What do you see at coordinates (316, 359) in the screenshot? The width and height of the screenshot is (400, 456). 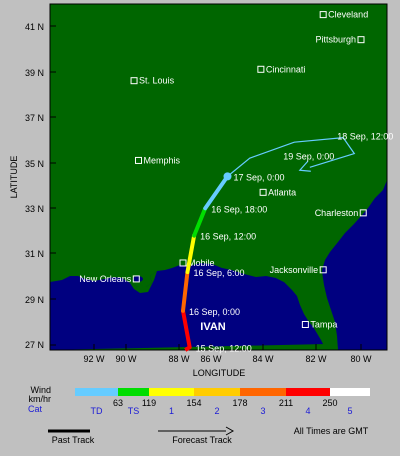 I see `x-tick-label: 82 W` at bounding box center [316, 359].